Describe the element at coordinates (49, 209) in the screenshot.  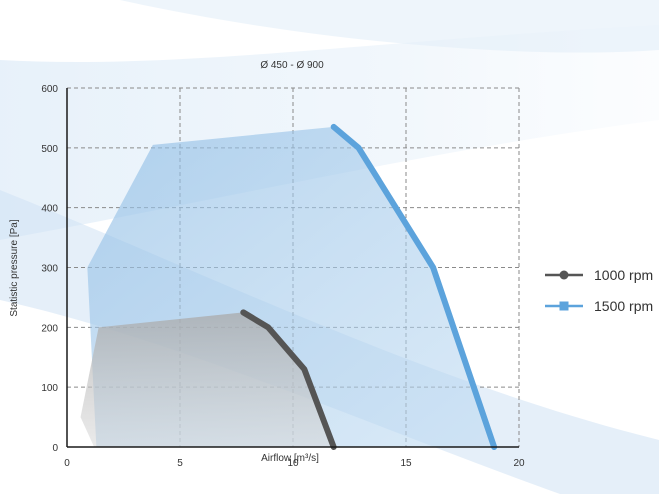
I see `y-tick-label: 400` at that location.